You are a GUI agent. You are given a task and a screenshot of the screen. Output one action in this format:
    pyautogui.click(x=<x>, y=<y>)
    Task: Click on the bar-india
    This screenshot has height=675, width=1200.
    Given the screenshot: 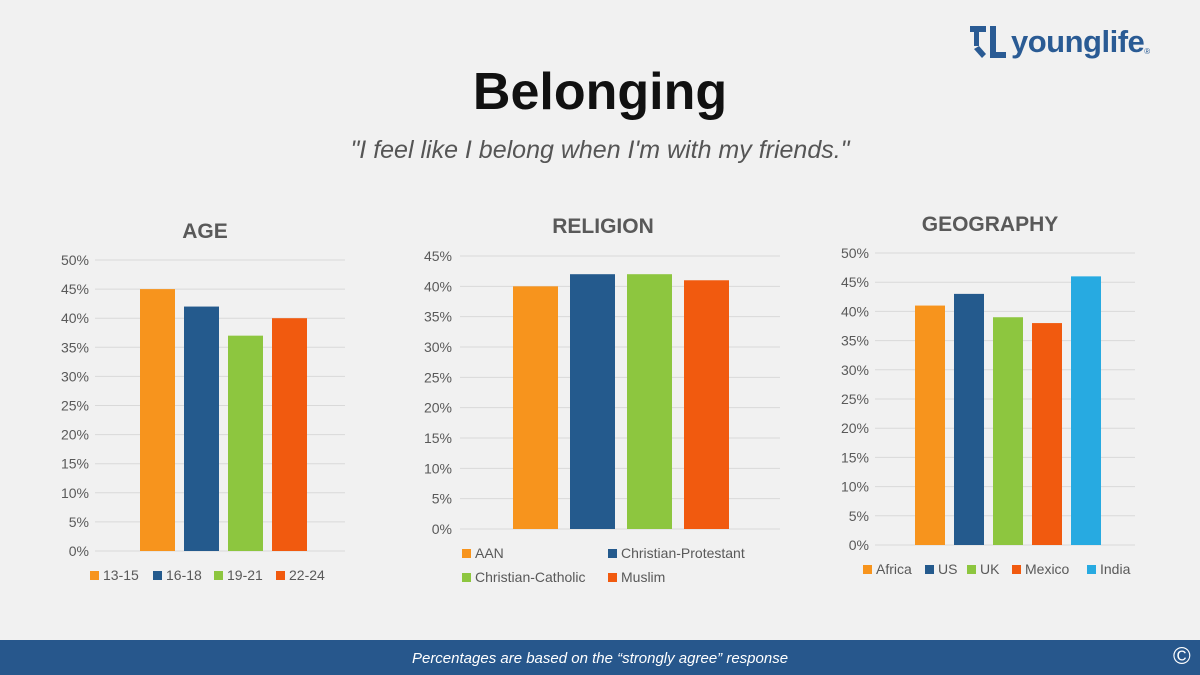 What is the action you would take?
    pyautogui.click(x=1086, y=410)
    